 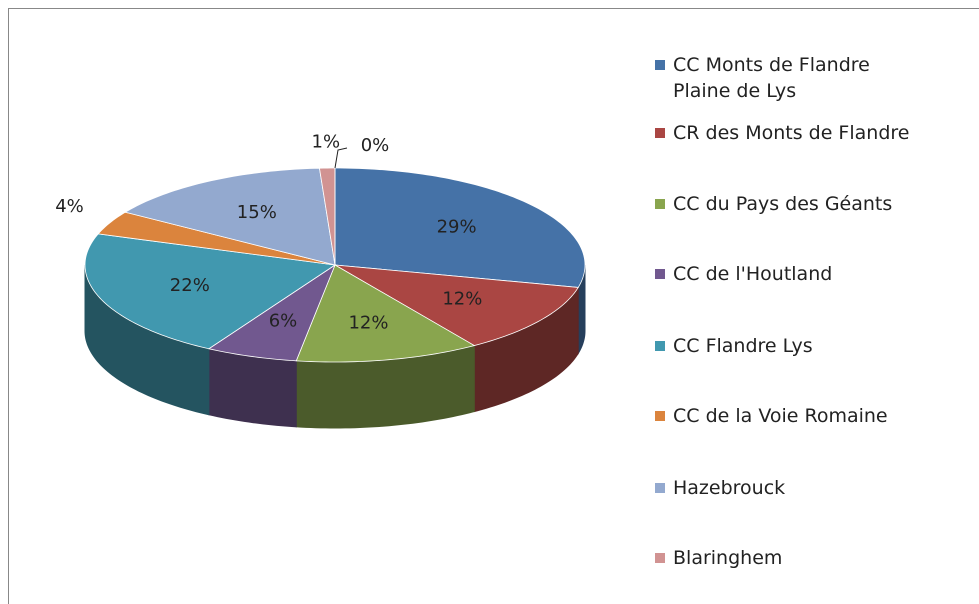 I want to click on data-label: 1%, so click(x=326, y=142).